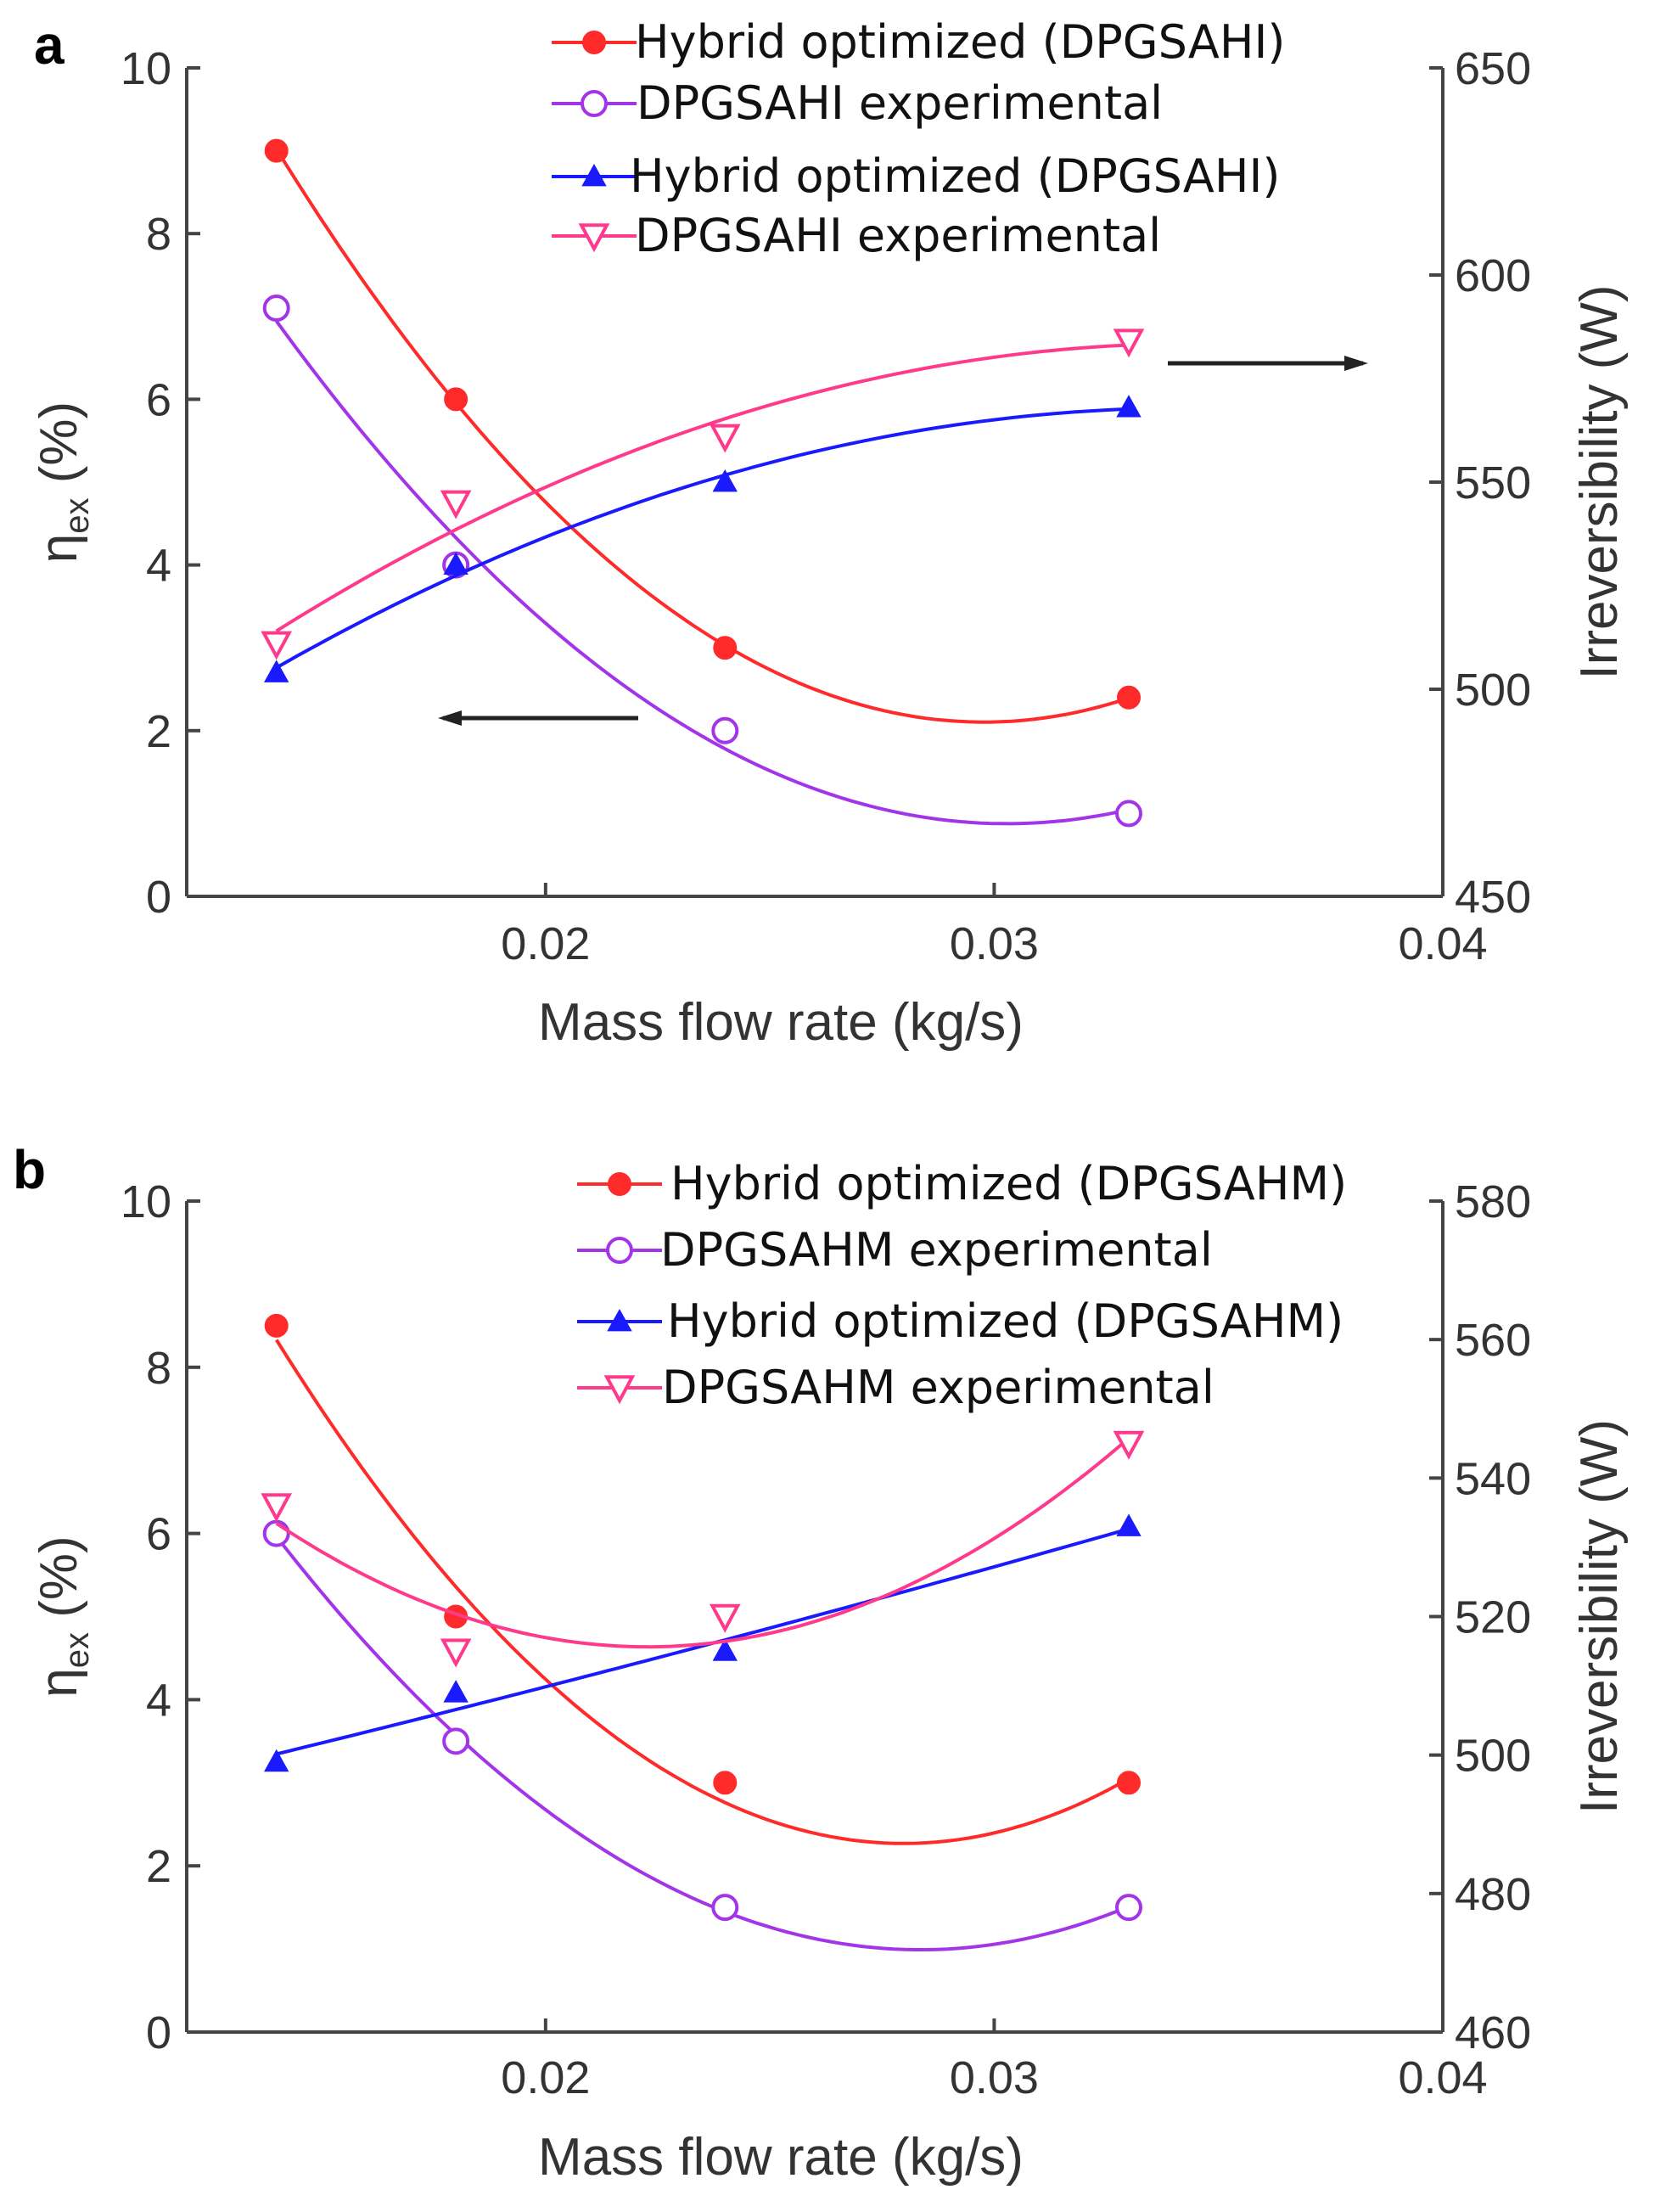 The image size is (1666, 2212). Describe the element at coordinates (1493, 1894) in the screenshot. I see `y2-tick-label: 480` at that location.